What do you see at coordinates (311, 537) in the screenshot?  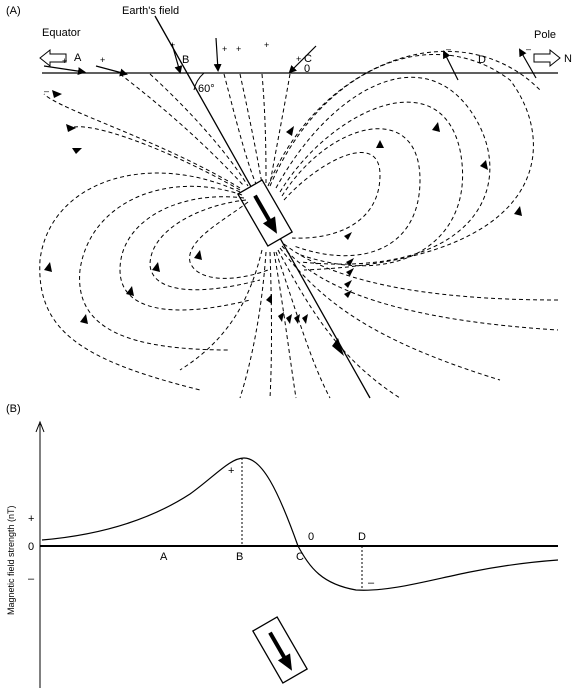 I see `axis-point-zero: 0` at bounding box center [311, 537].